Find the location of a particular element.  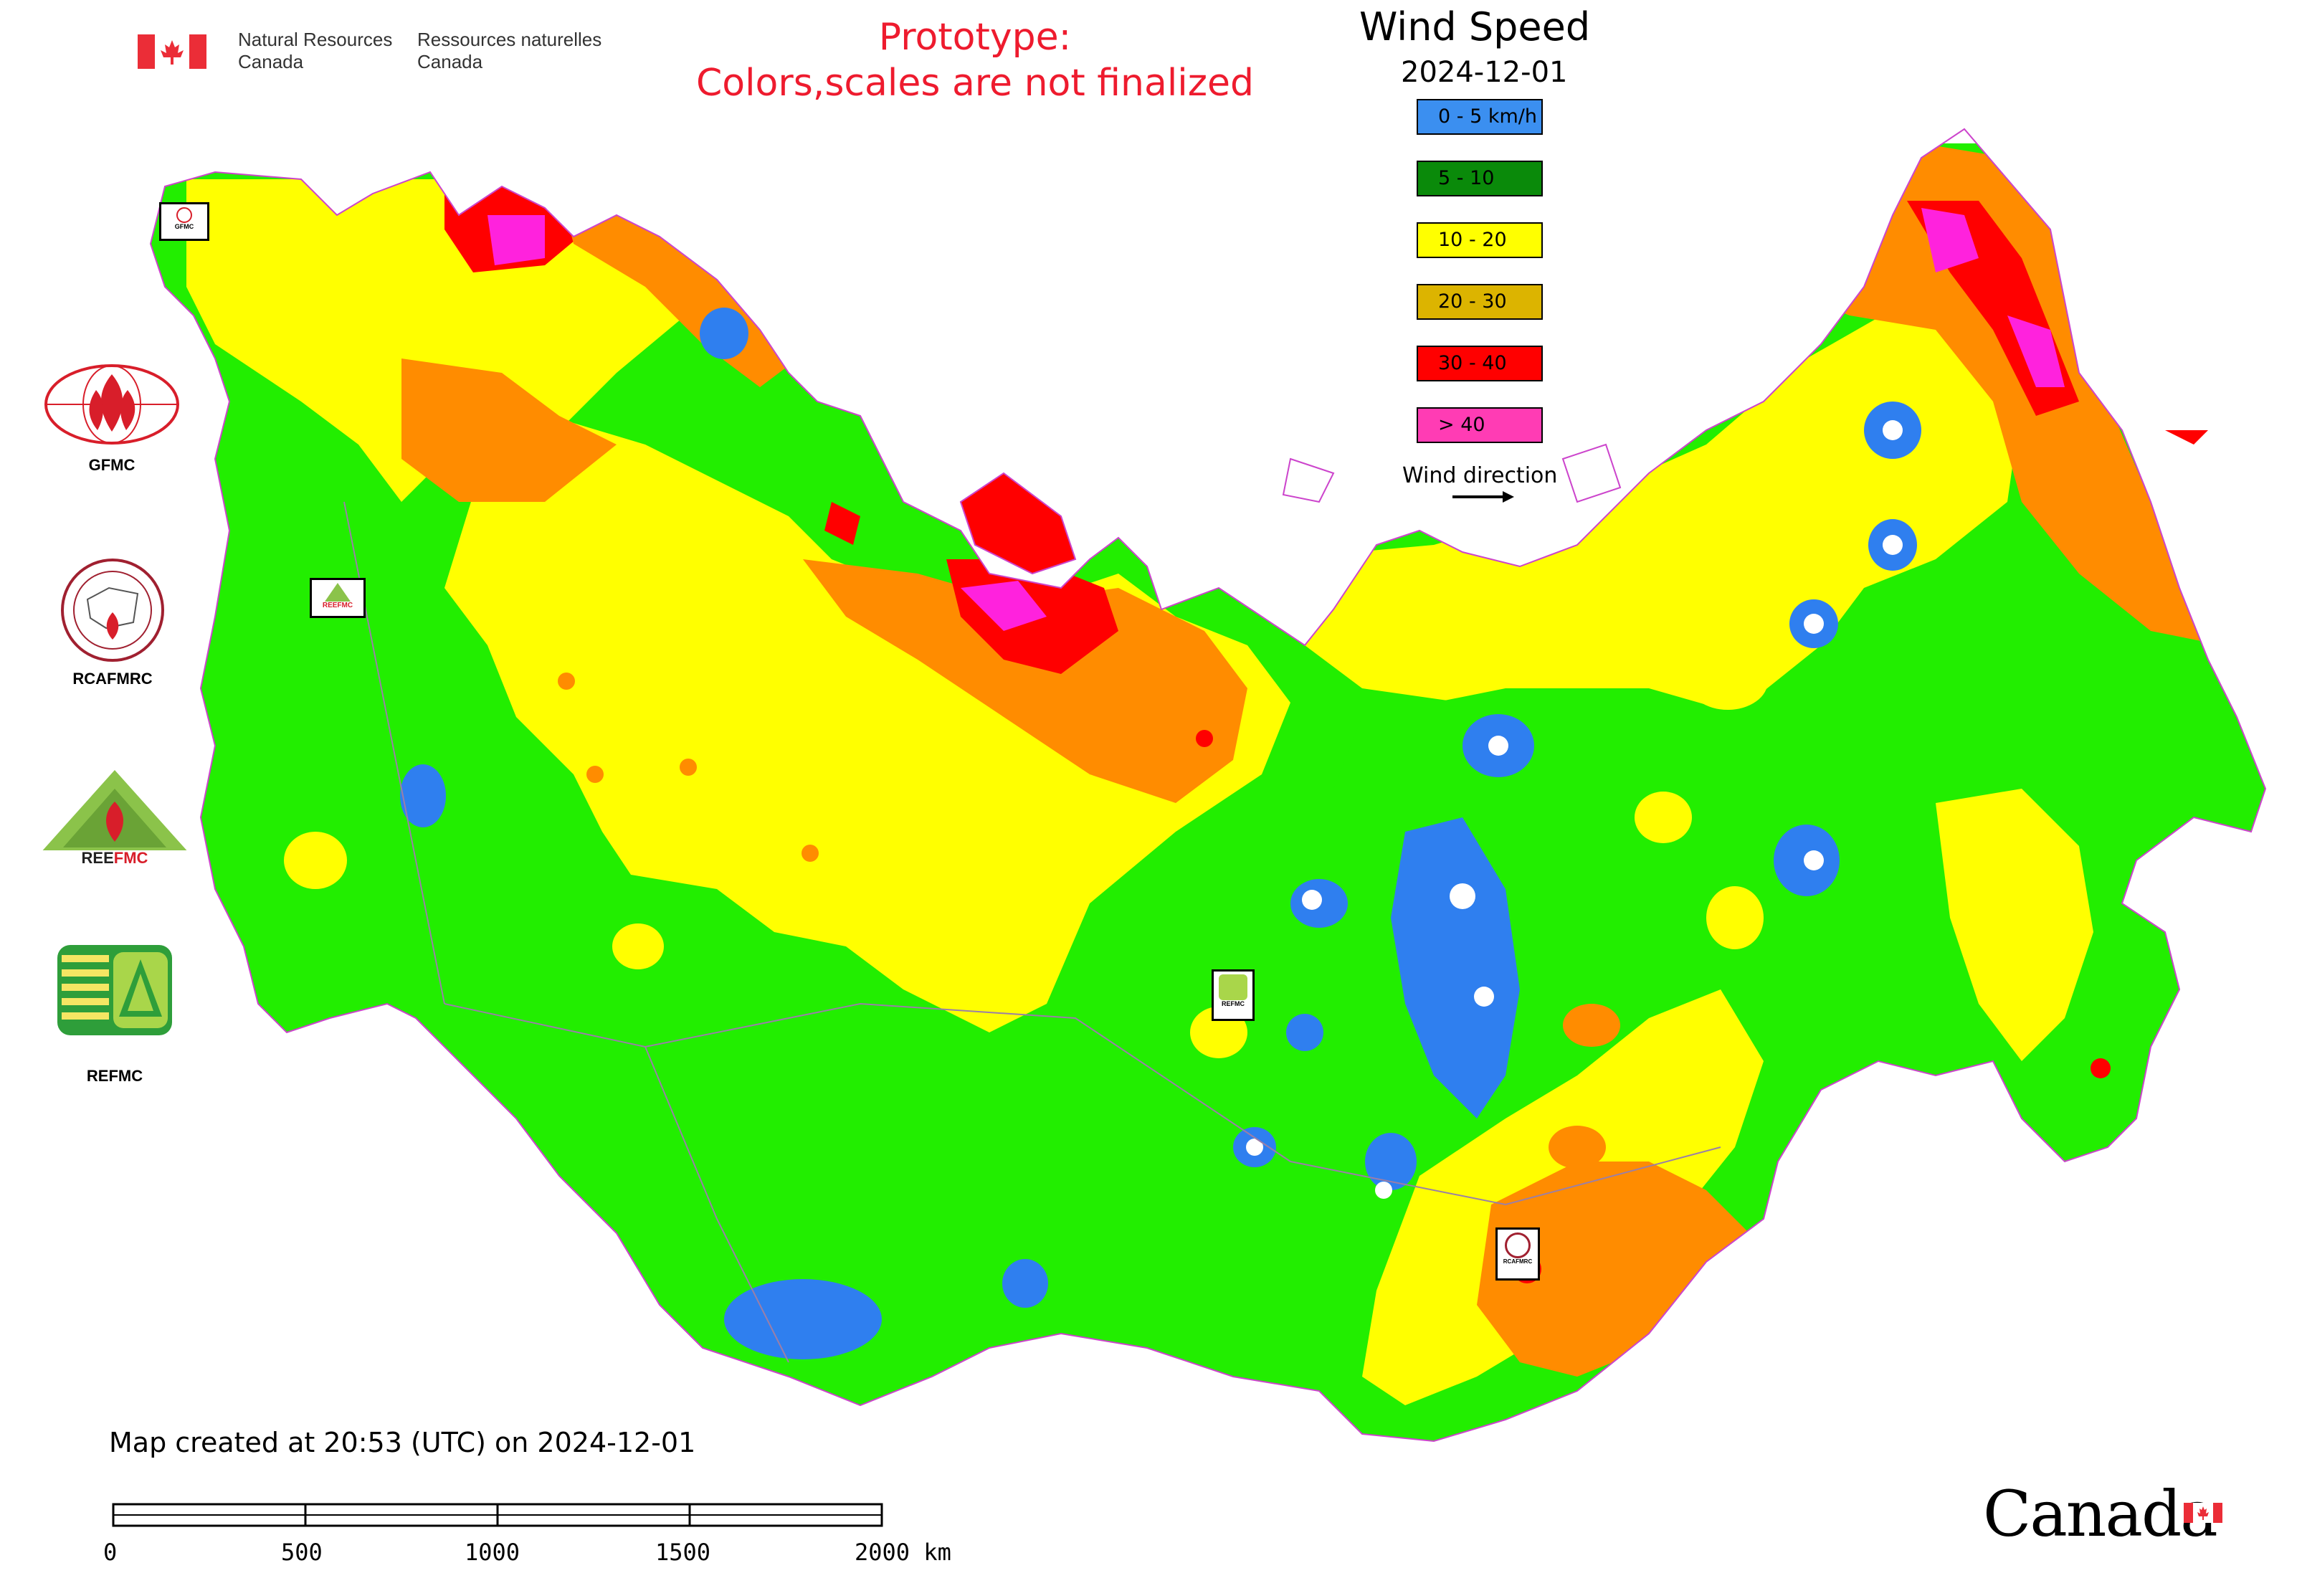

refmc-logo is located at coordinates (114, 990).